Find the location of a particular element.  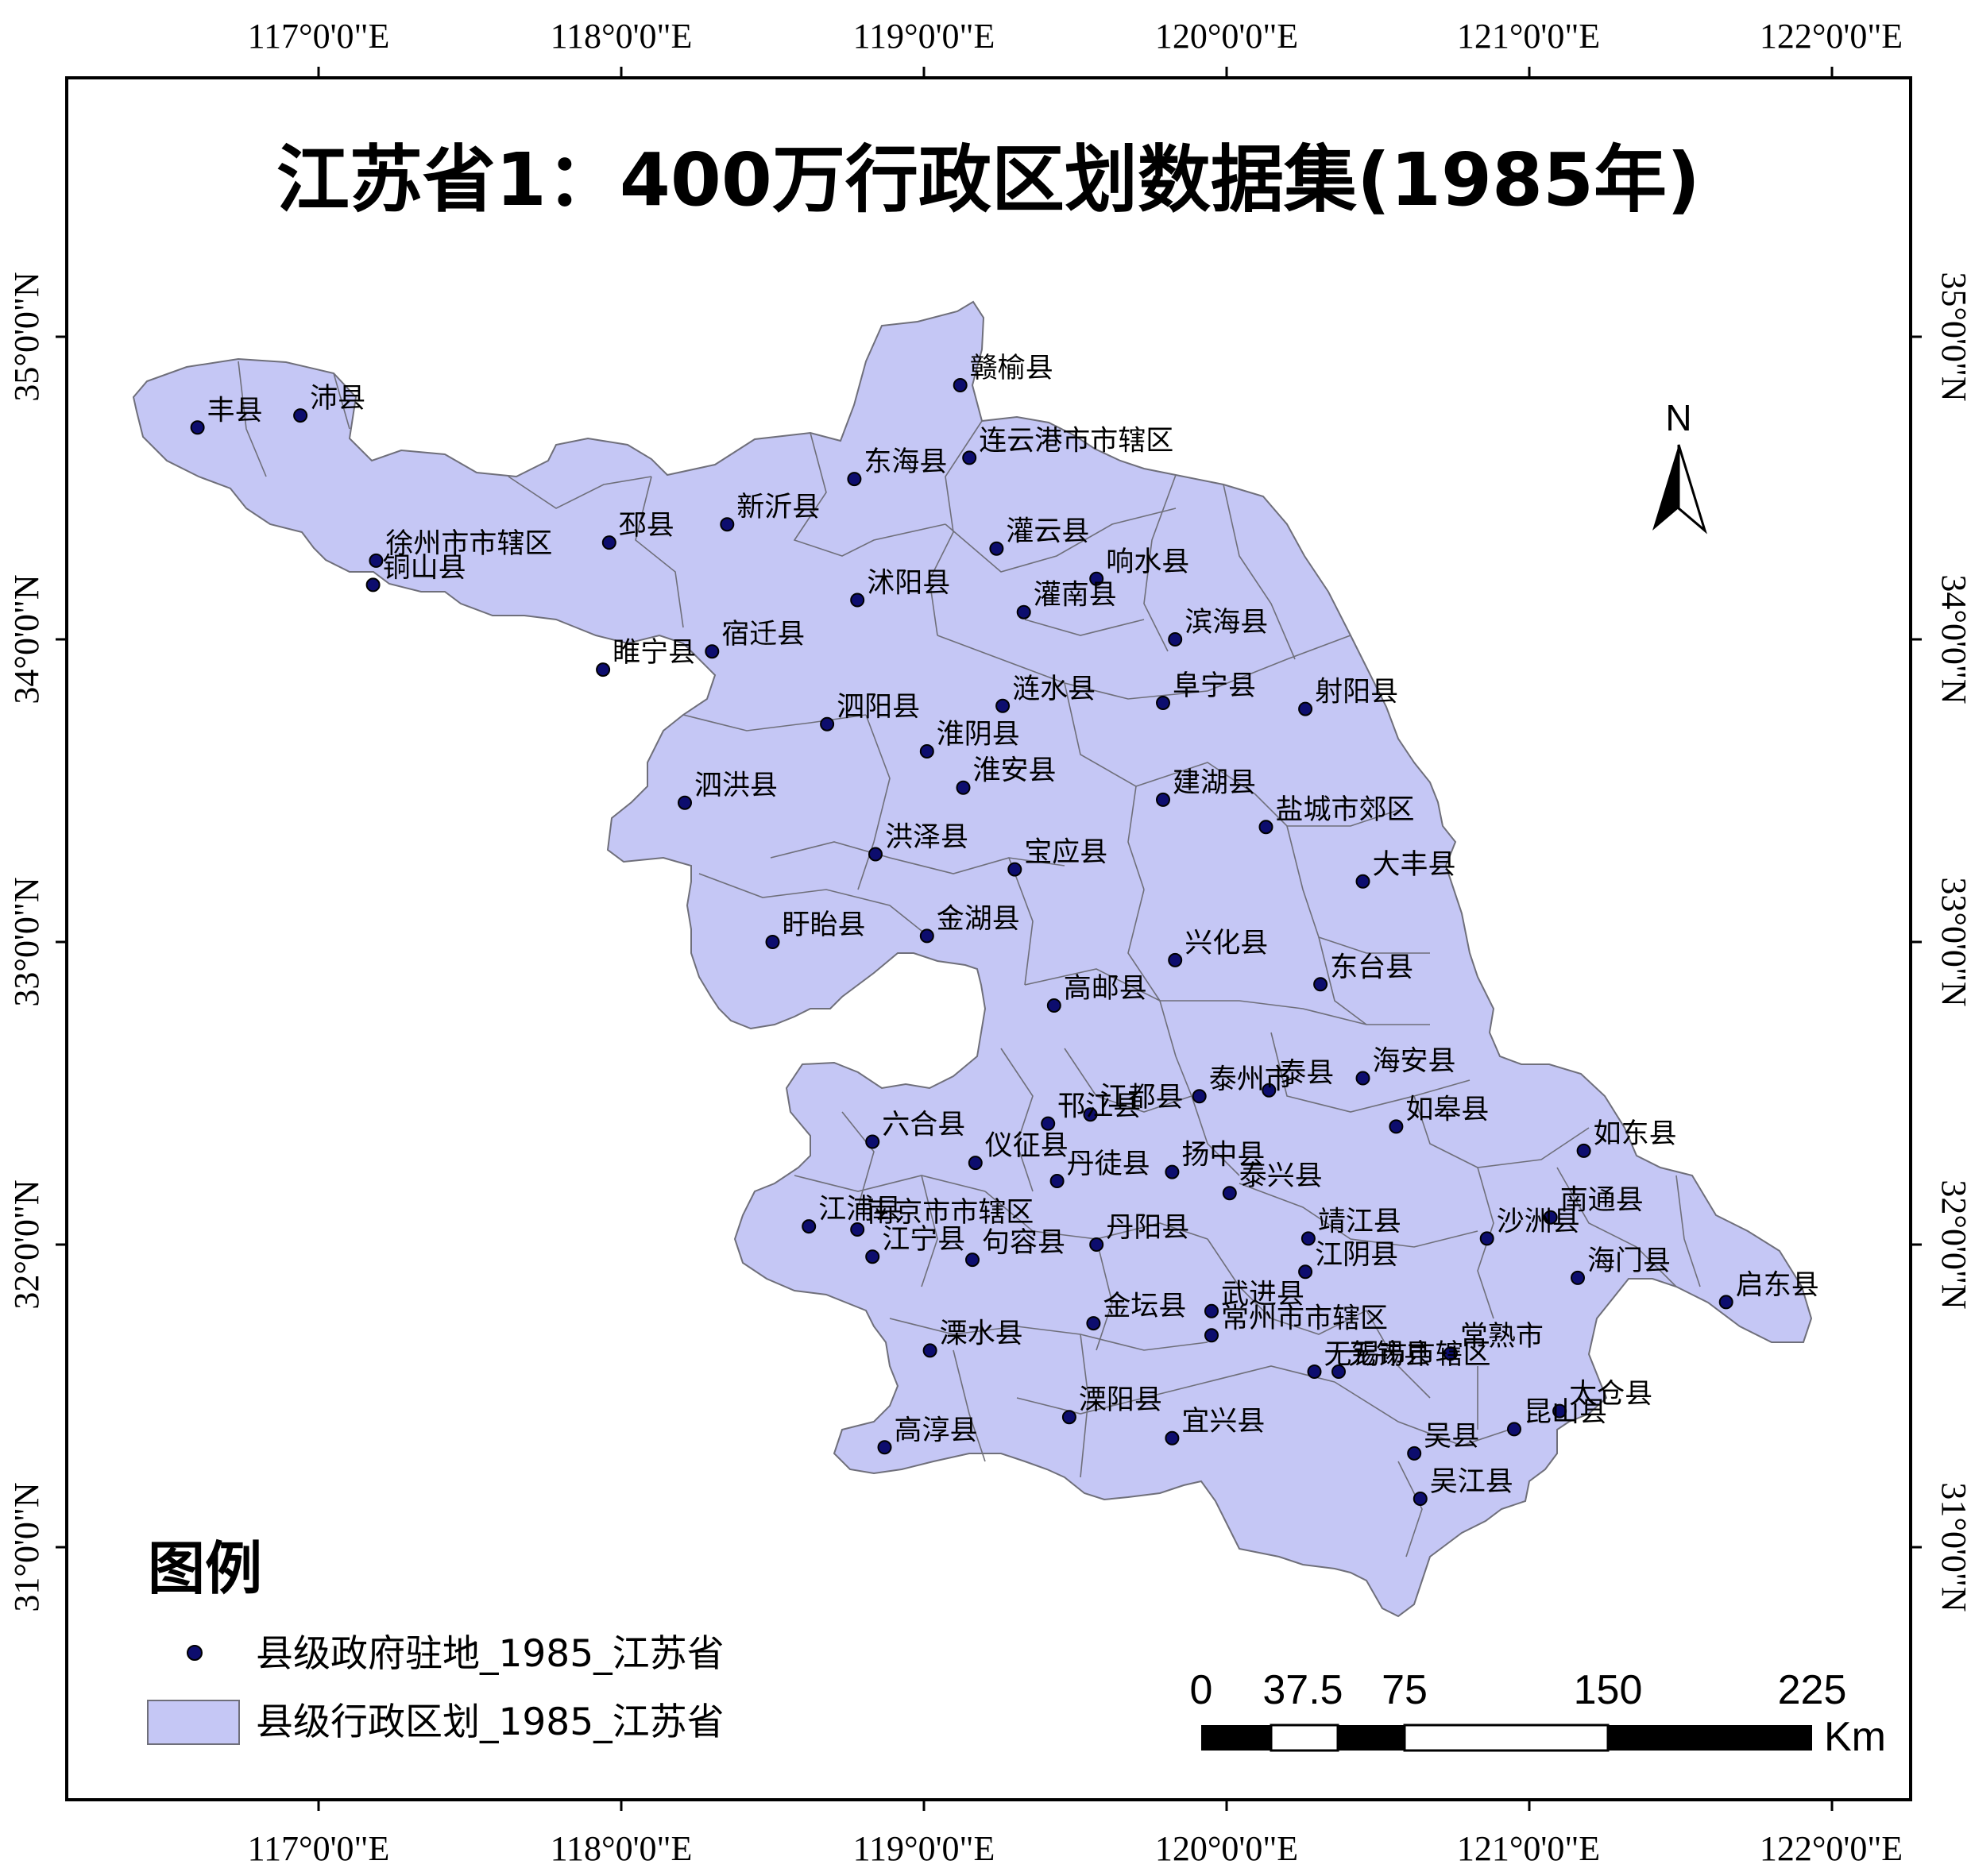

legend: 图例 县级政府驻地_1985_江苏省 县级行政区划_1985_江苏省 is located at coordinates (436, 1640).